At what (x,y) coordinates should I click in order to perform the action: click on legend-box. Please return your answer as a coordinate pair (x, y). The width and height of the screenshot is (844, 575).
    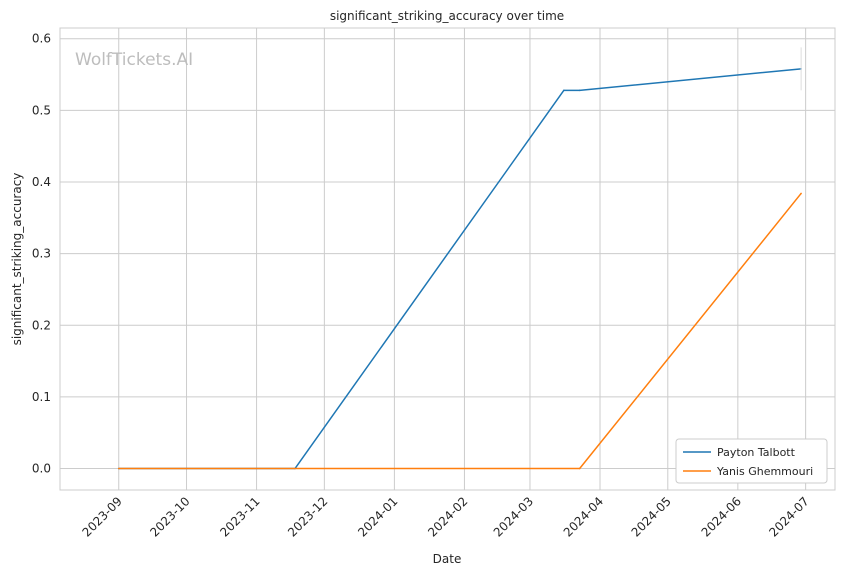
    Looking at the image, I should click on (751, 461).